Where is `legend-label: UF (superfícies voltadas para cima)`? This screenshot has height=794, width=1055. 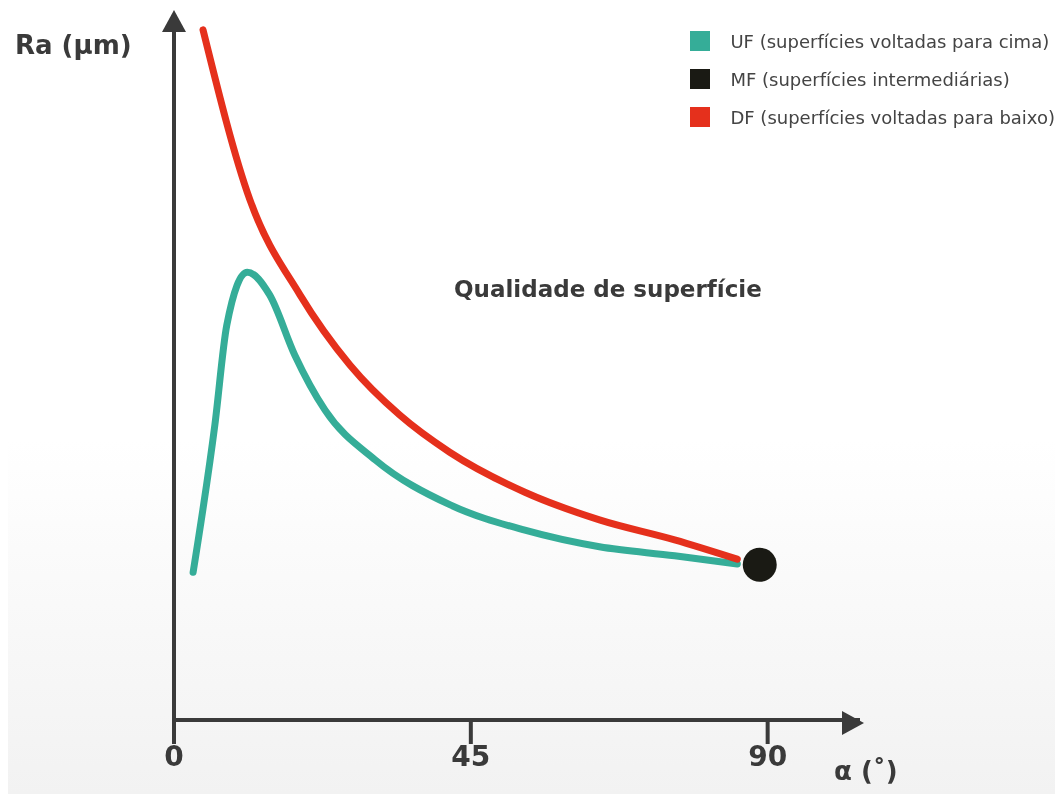
legend-label: UF (superfícies voltadas para cima) is located at coordinates (890, 41).